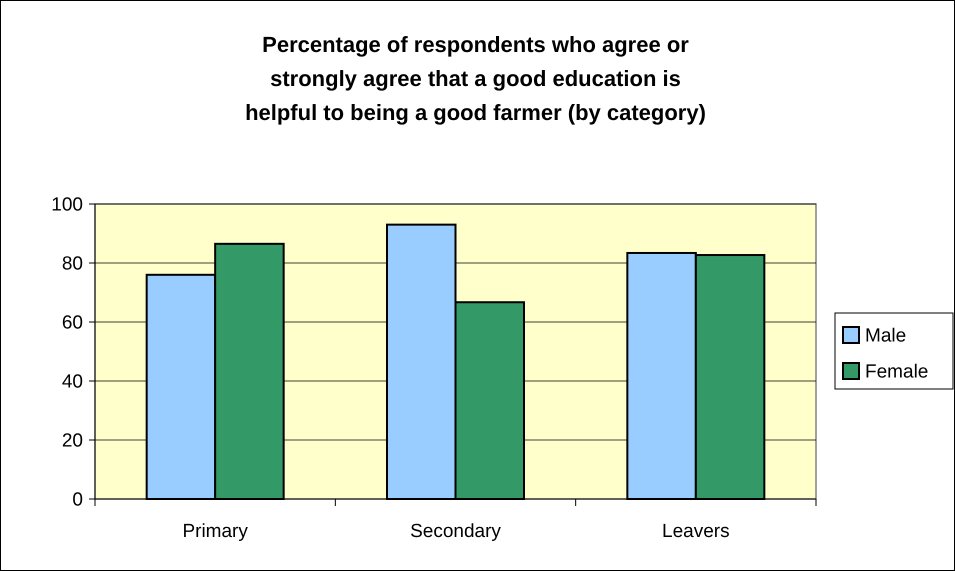 The image size is (955, 571). I want to click on y-tick-label: 40, so click(72, 382).